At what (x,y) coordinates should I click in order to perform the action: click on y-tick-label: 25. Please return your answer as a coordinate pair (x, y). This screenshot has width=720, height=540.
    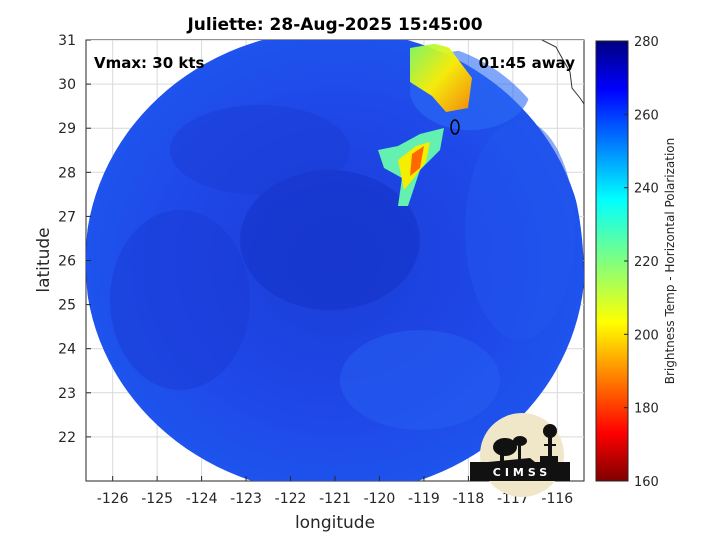
    Looking at the image, I should click on (67, 306).